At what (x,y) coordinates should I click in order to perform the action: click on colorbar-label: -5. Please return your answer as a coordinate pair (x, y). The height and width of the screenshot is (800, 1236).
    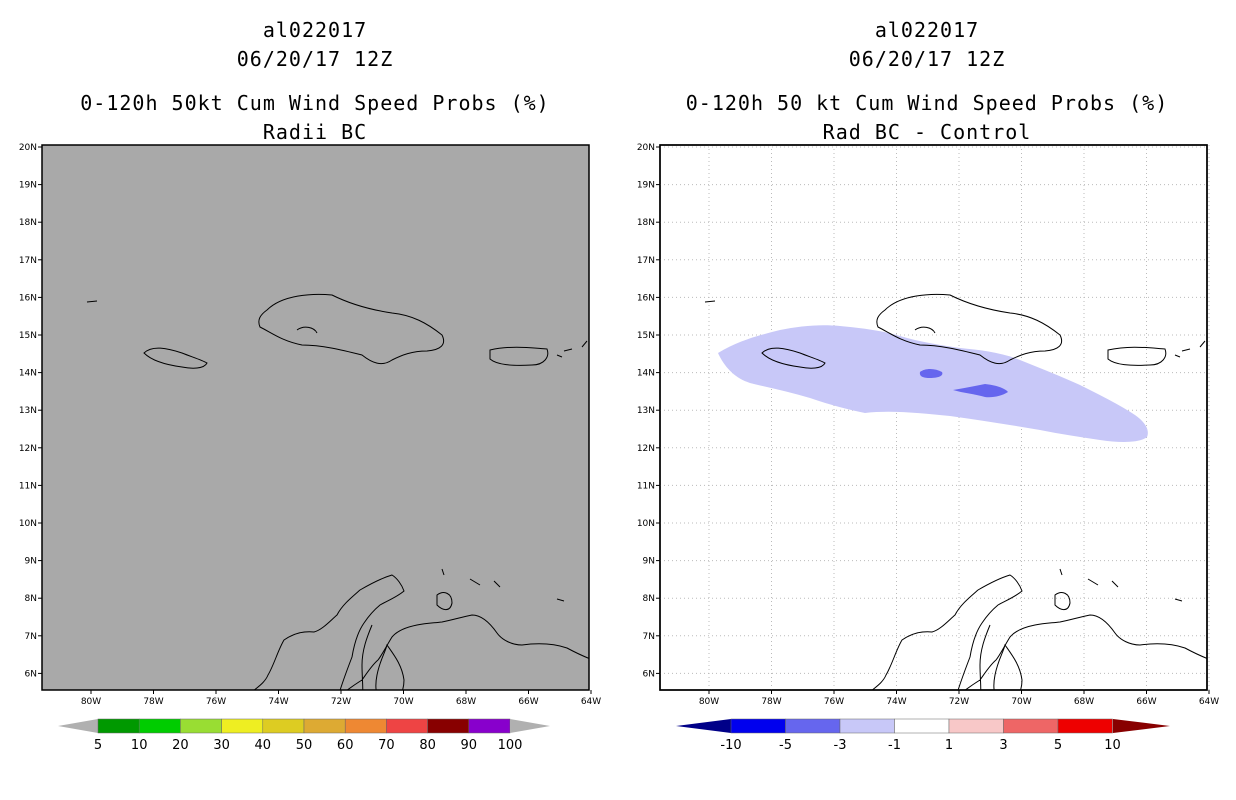
    Looking at the image, I should click on (785, 745).